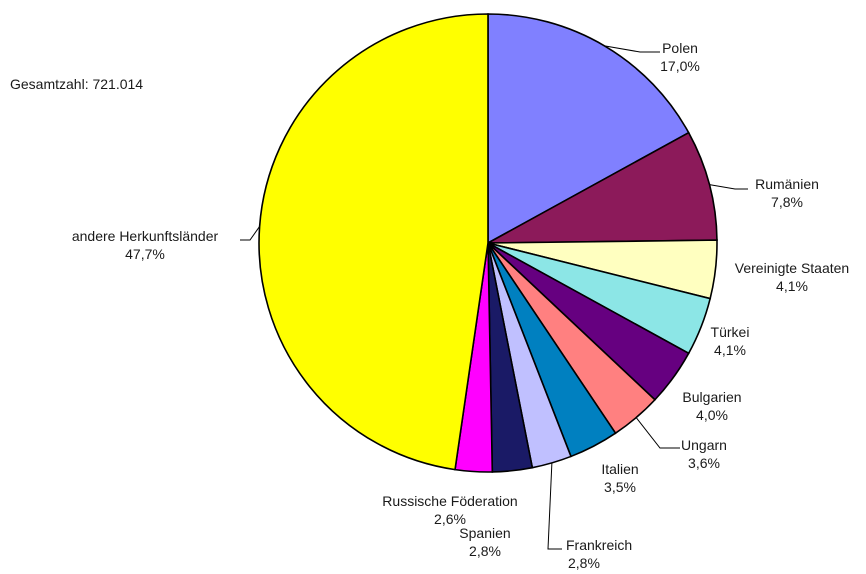 The height and width of the screenshot is (574, 866). What do you see at coordinates (484, 533) in the screenshot?
I see `slice-label-name: Spanien` at bounding box center [484, 533].